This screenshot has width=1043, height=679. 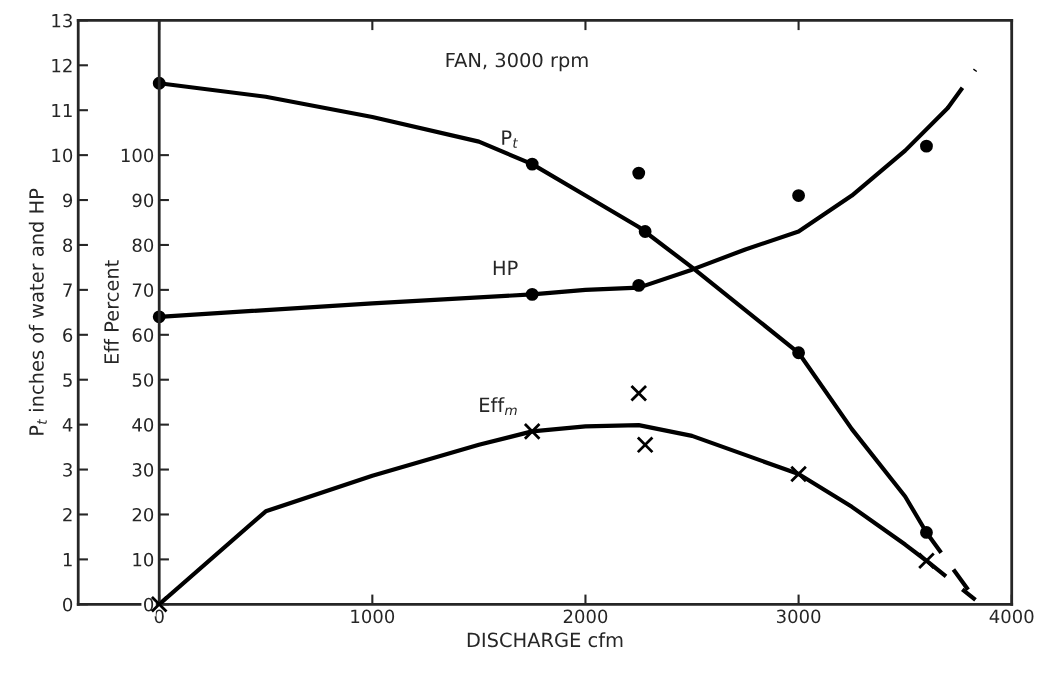 I want to click on x-tick-label: 2000, so click(x=585, y=616).